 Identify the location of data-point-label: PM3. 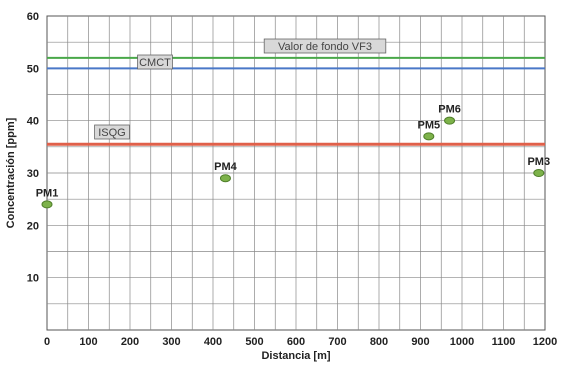
(538, 162).